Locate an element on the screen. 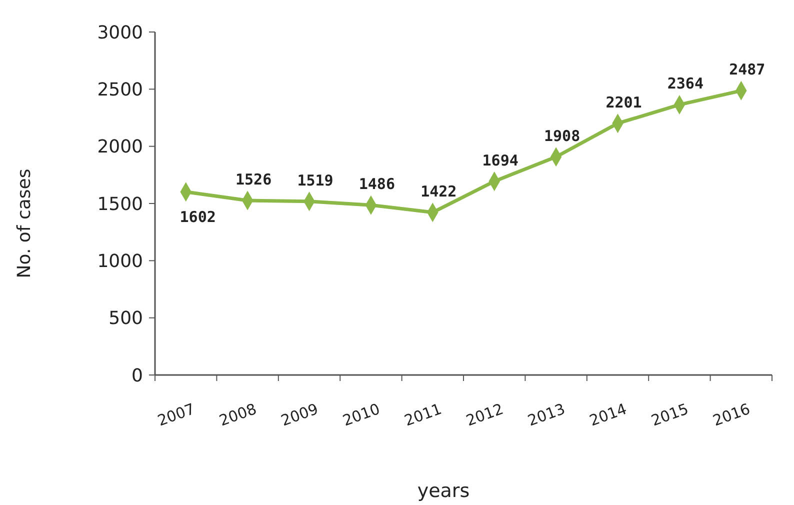 The width and height of the screenshot is (794, 505). x-tick-label: 2011 is located at coordinates (423, 415).